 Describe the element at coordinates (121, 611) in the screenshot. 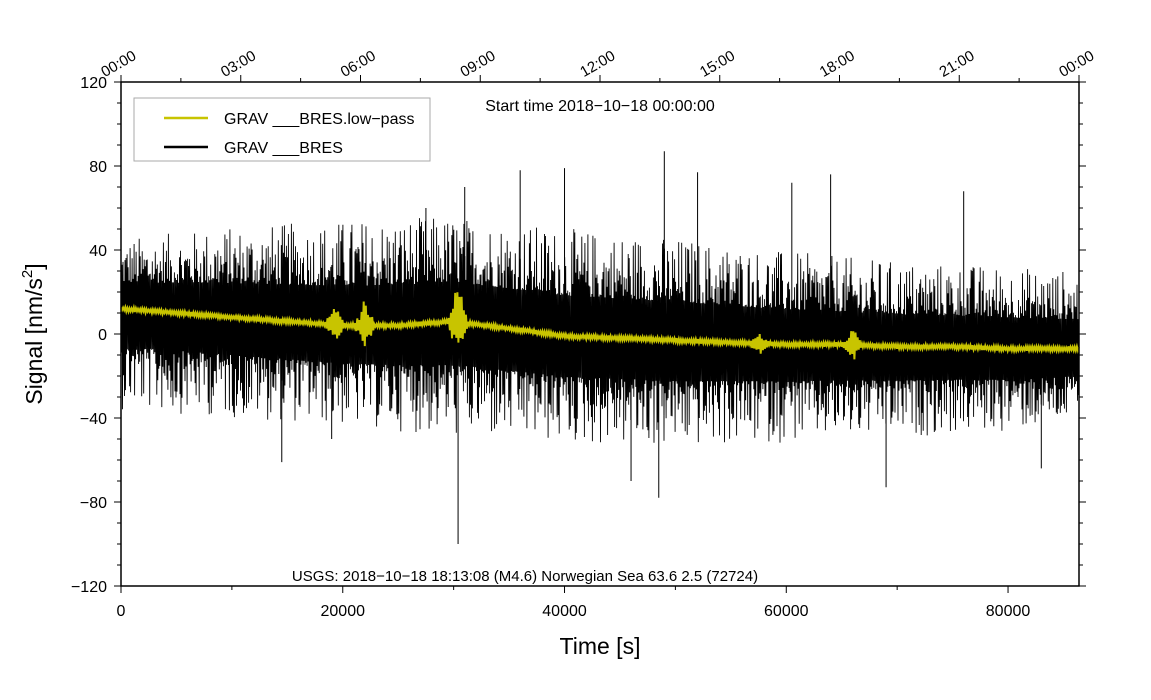

I see `x-tick-label: 0` at that location.